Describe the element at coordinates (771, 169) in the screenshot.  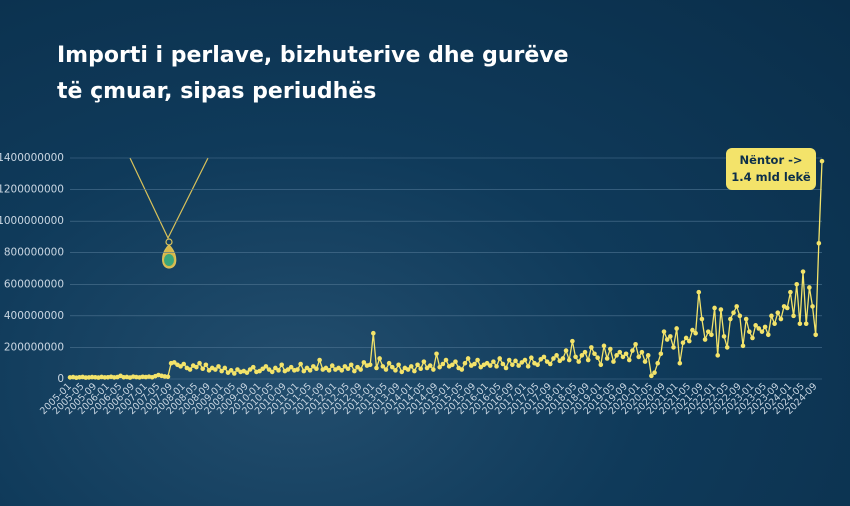
I see `annotation: Nëntor -> 1.4 mld lekë` at that location.